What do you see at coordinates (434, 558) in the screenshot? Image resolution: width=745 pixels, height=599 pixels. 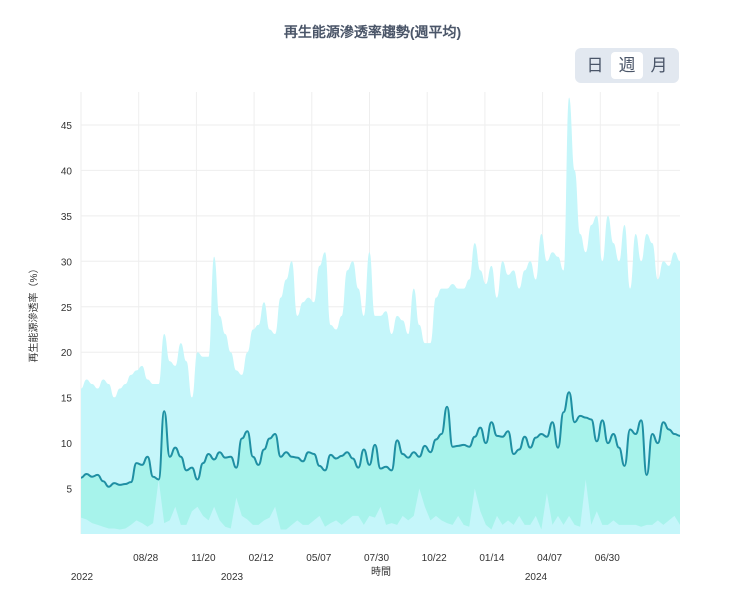 I see `svg-text: 10/22` at bounding box center [434, 558].